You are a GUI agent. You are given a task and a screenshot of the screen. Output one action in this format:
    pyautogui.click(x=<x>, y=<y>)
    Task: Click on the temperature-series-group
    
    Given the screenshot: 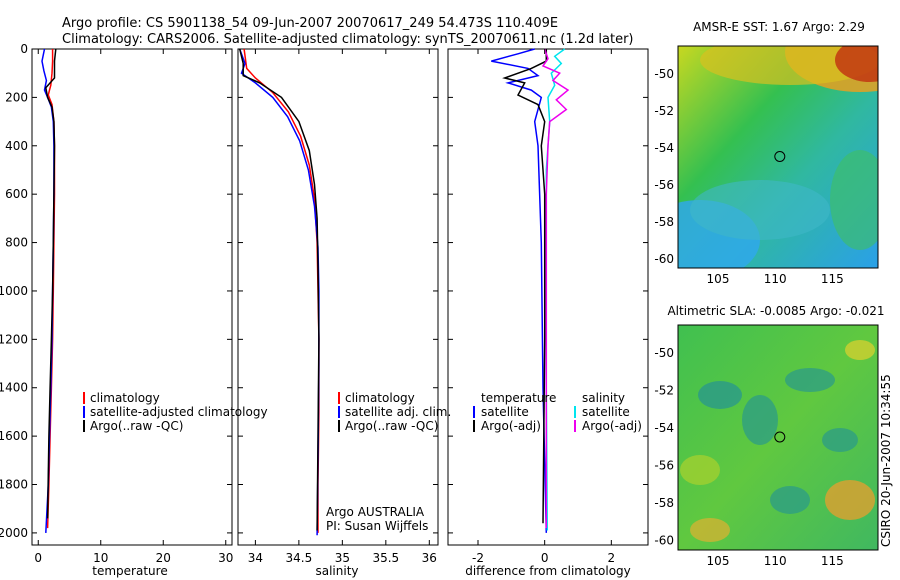 What is the action you would take?
    pyautogui.click(x=49, y=290)
    